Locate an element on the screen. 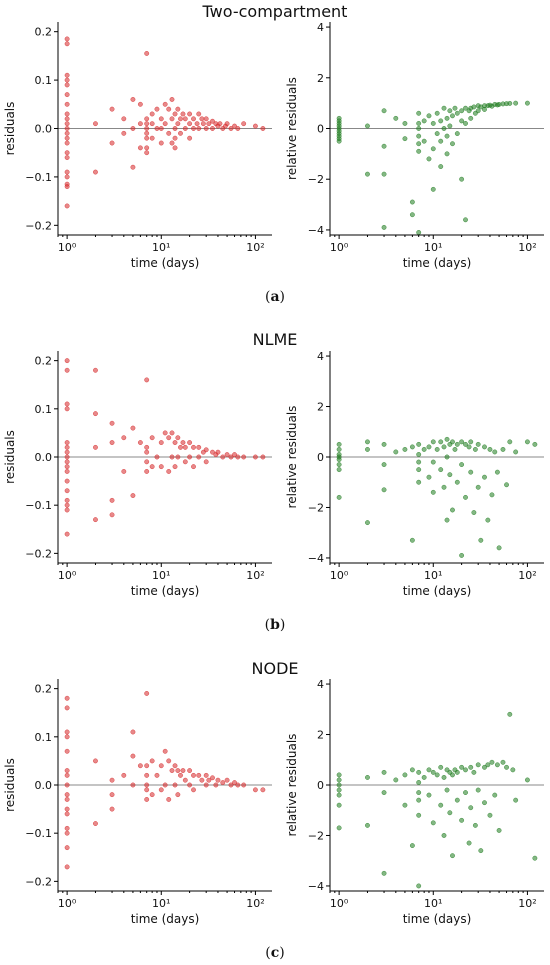  y-tick-label: −4 is located at coordinates (316, 886).